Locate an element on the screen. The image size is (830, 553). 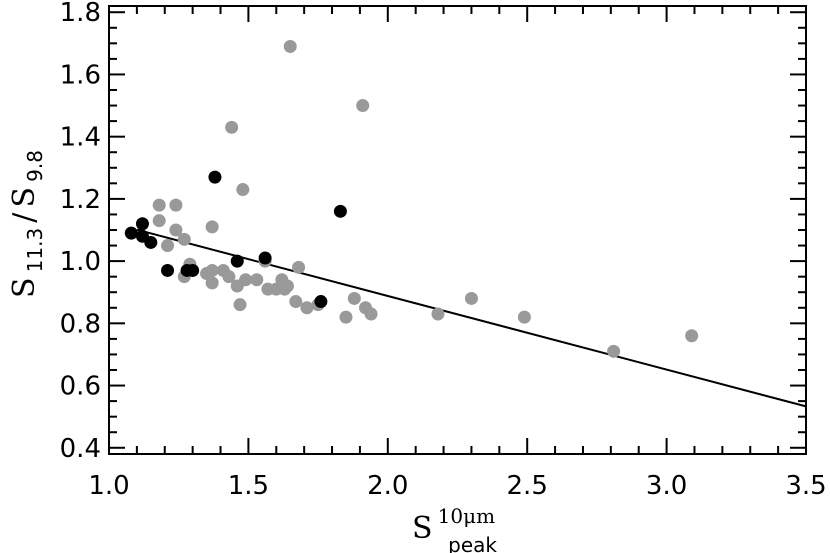
x-axis-label: S 10μm peak is located at coordinates (456, 528).